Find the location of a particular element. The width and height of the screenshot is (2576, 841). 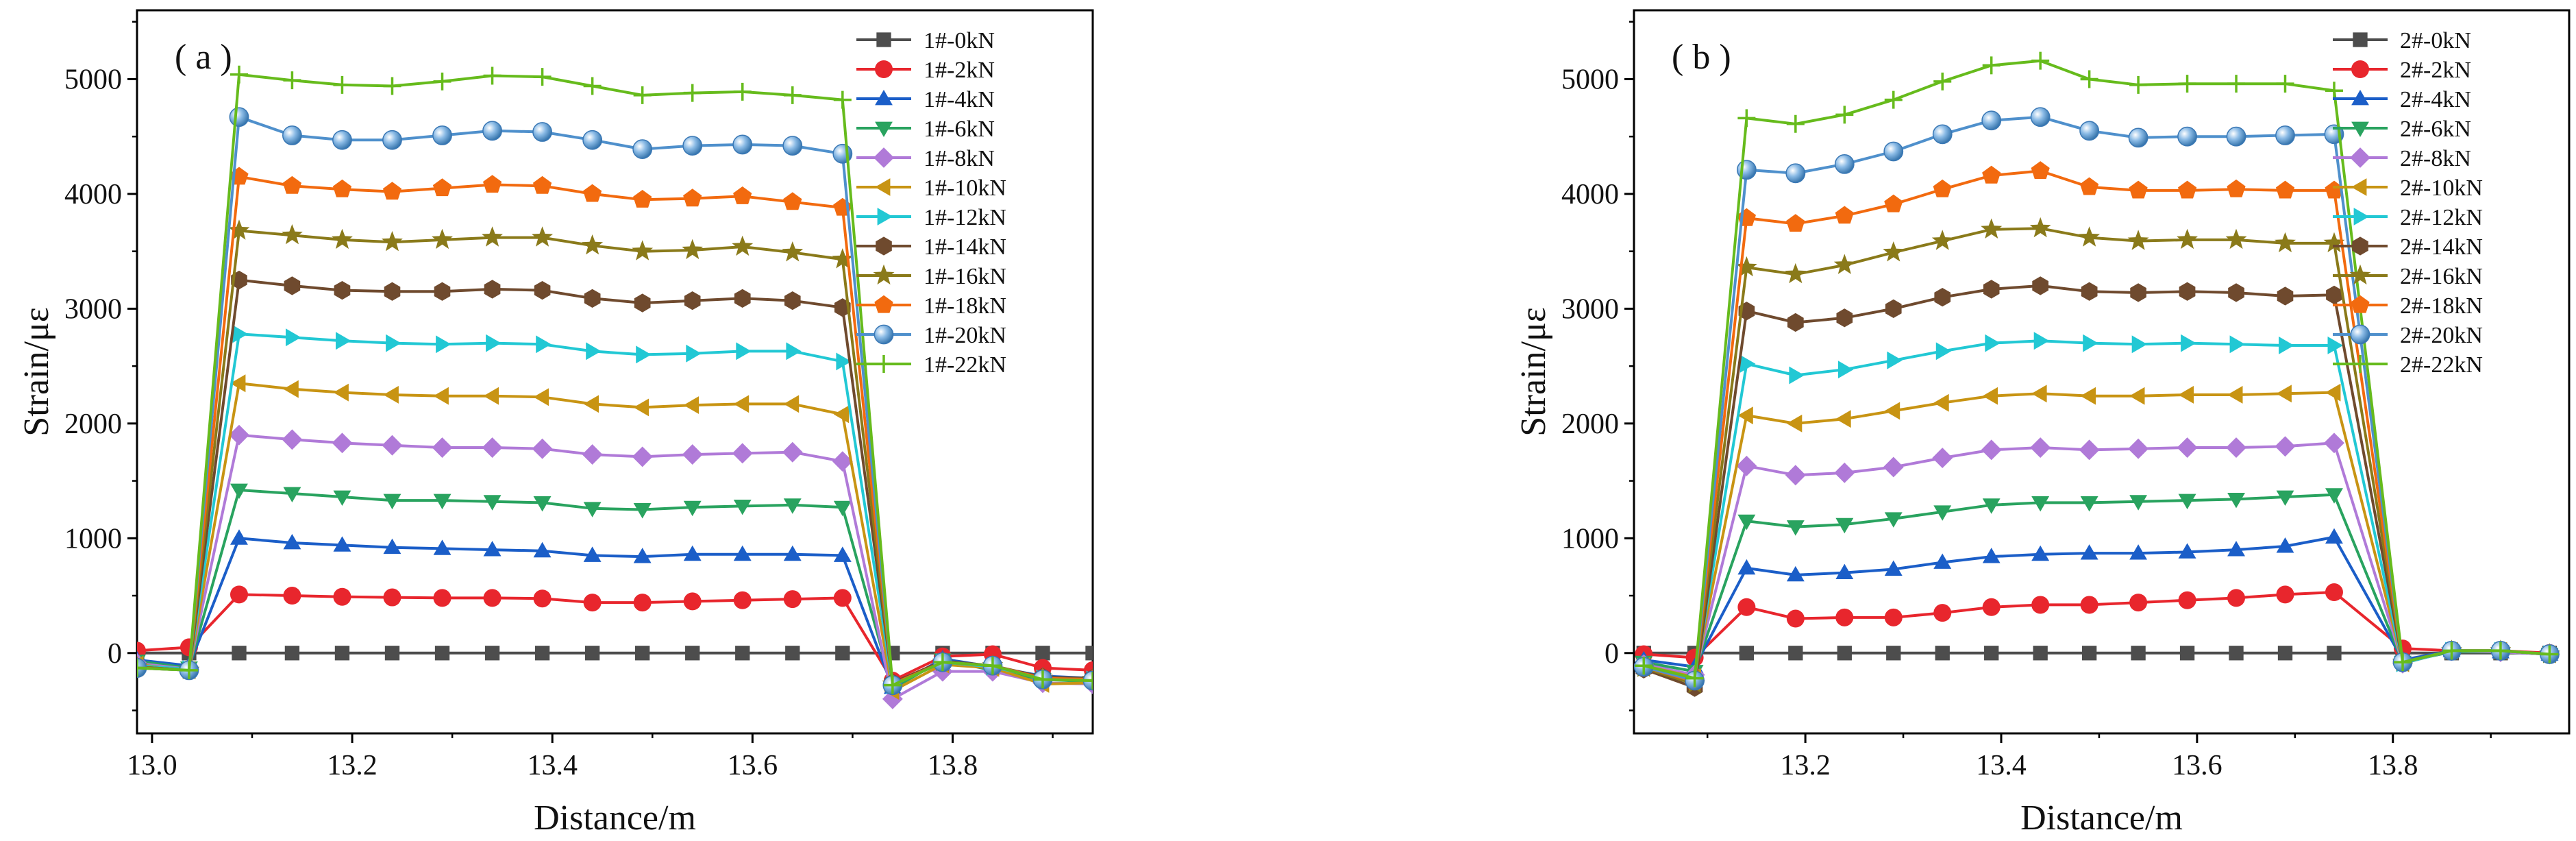

series-1-4kn is located at coordinates (615, 611).